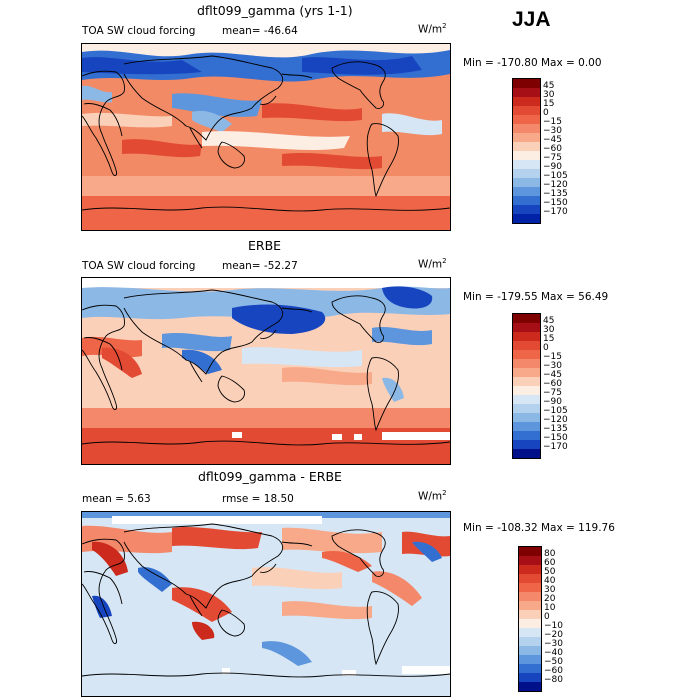 The image size is (700, 700). I want to click on colorbar-tick-label: 60, so click(550, 563).